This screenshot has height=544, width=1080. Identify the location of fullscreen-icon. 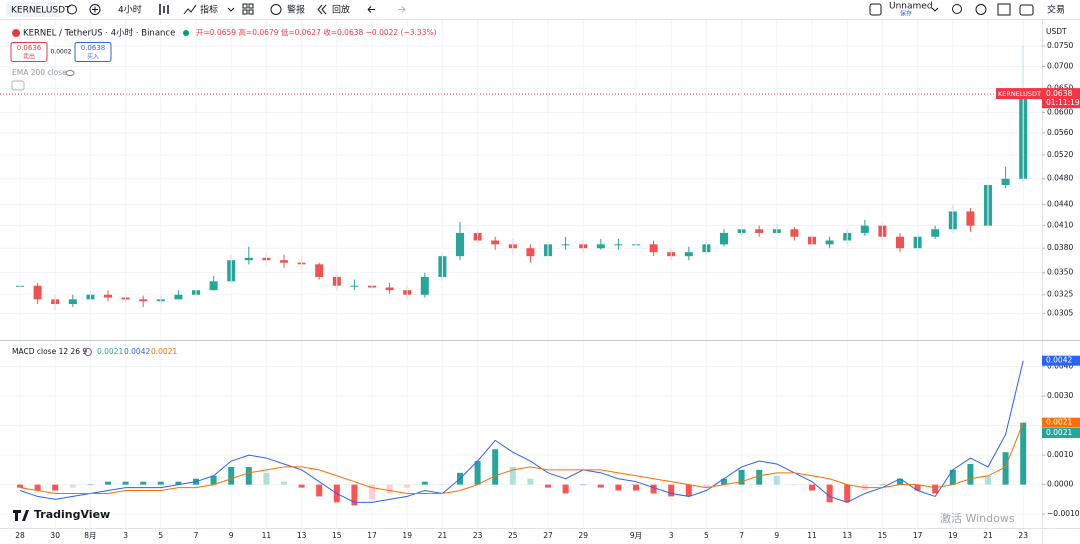
(1004, 9).